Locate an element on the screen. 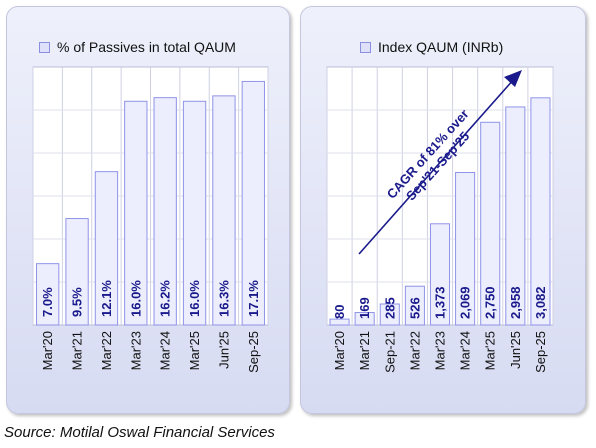 This screenshot has height=448, width=596. x-tick-label: Sep-21 is located at coordinates (389, 352).